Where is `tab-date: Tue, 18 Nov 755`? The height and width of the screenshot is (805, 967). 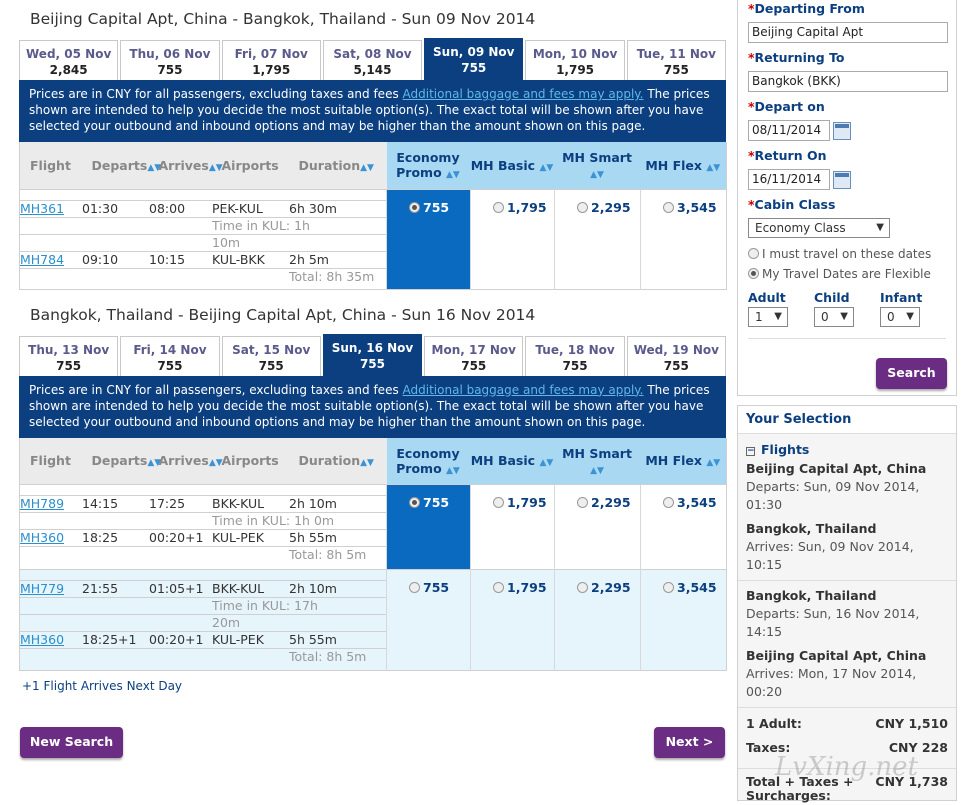
tab-date: Tue, 18 Nov 755 is located at coordinates (575, 355).